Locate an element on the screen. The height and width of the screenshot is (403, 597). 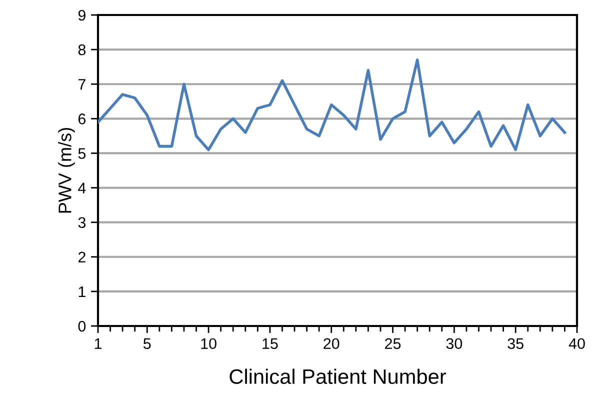
x-tick-label: 40 is located at coordinates (576, 344).